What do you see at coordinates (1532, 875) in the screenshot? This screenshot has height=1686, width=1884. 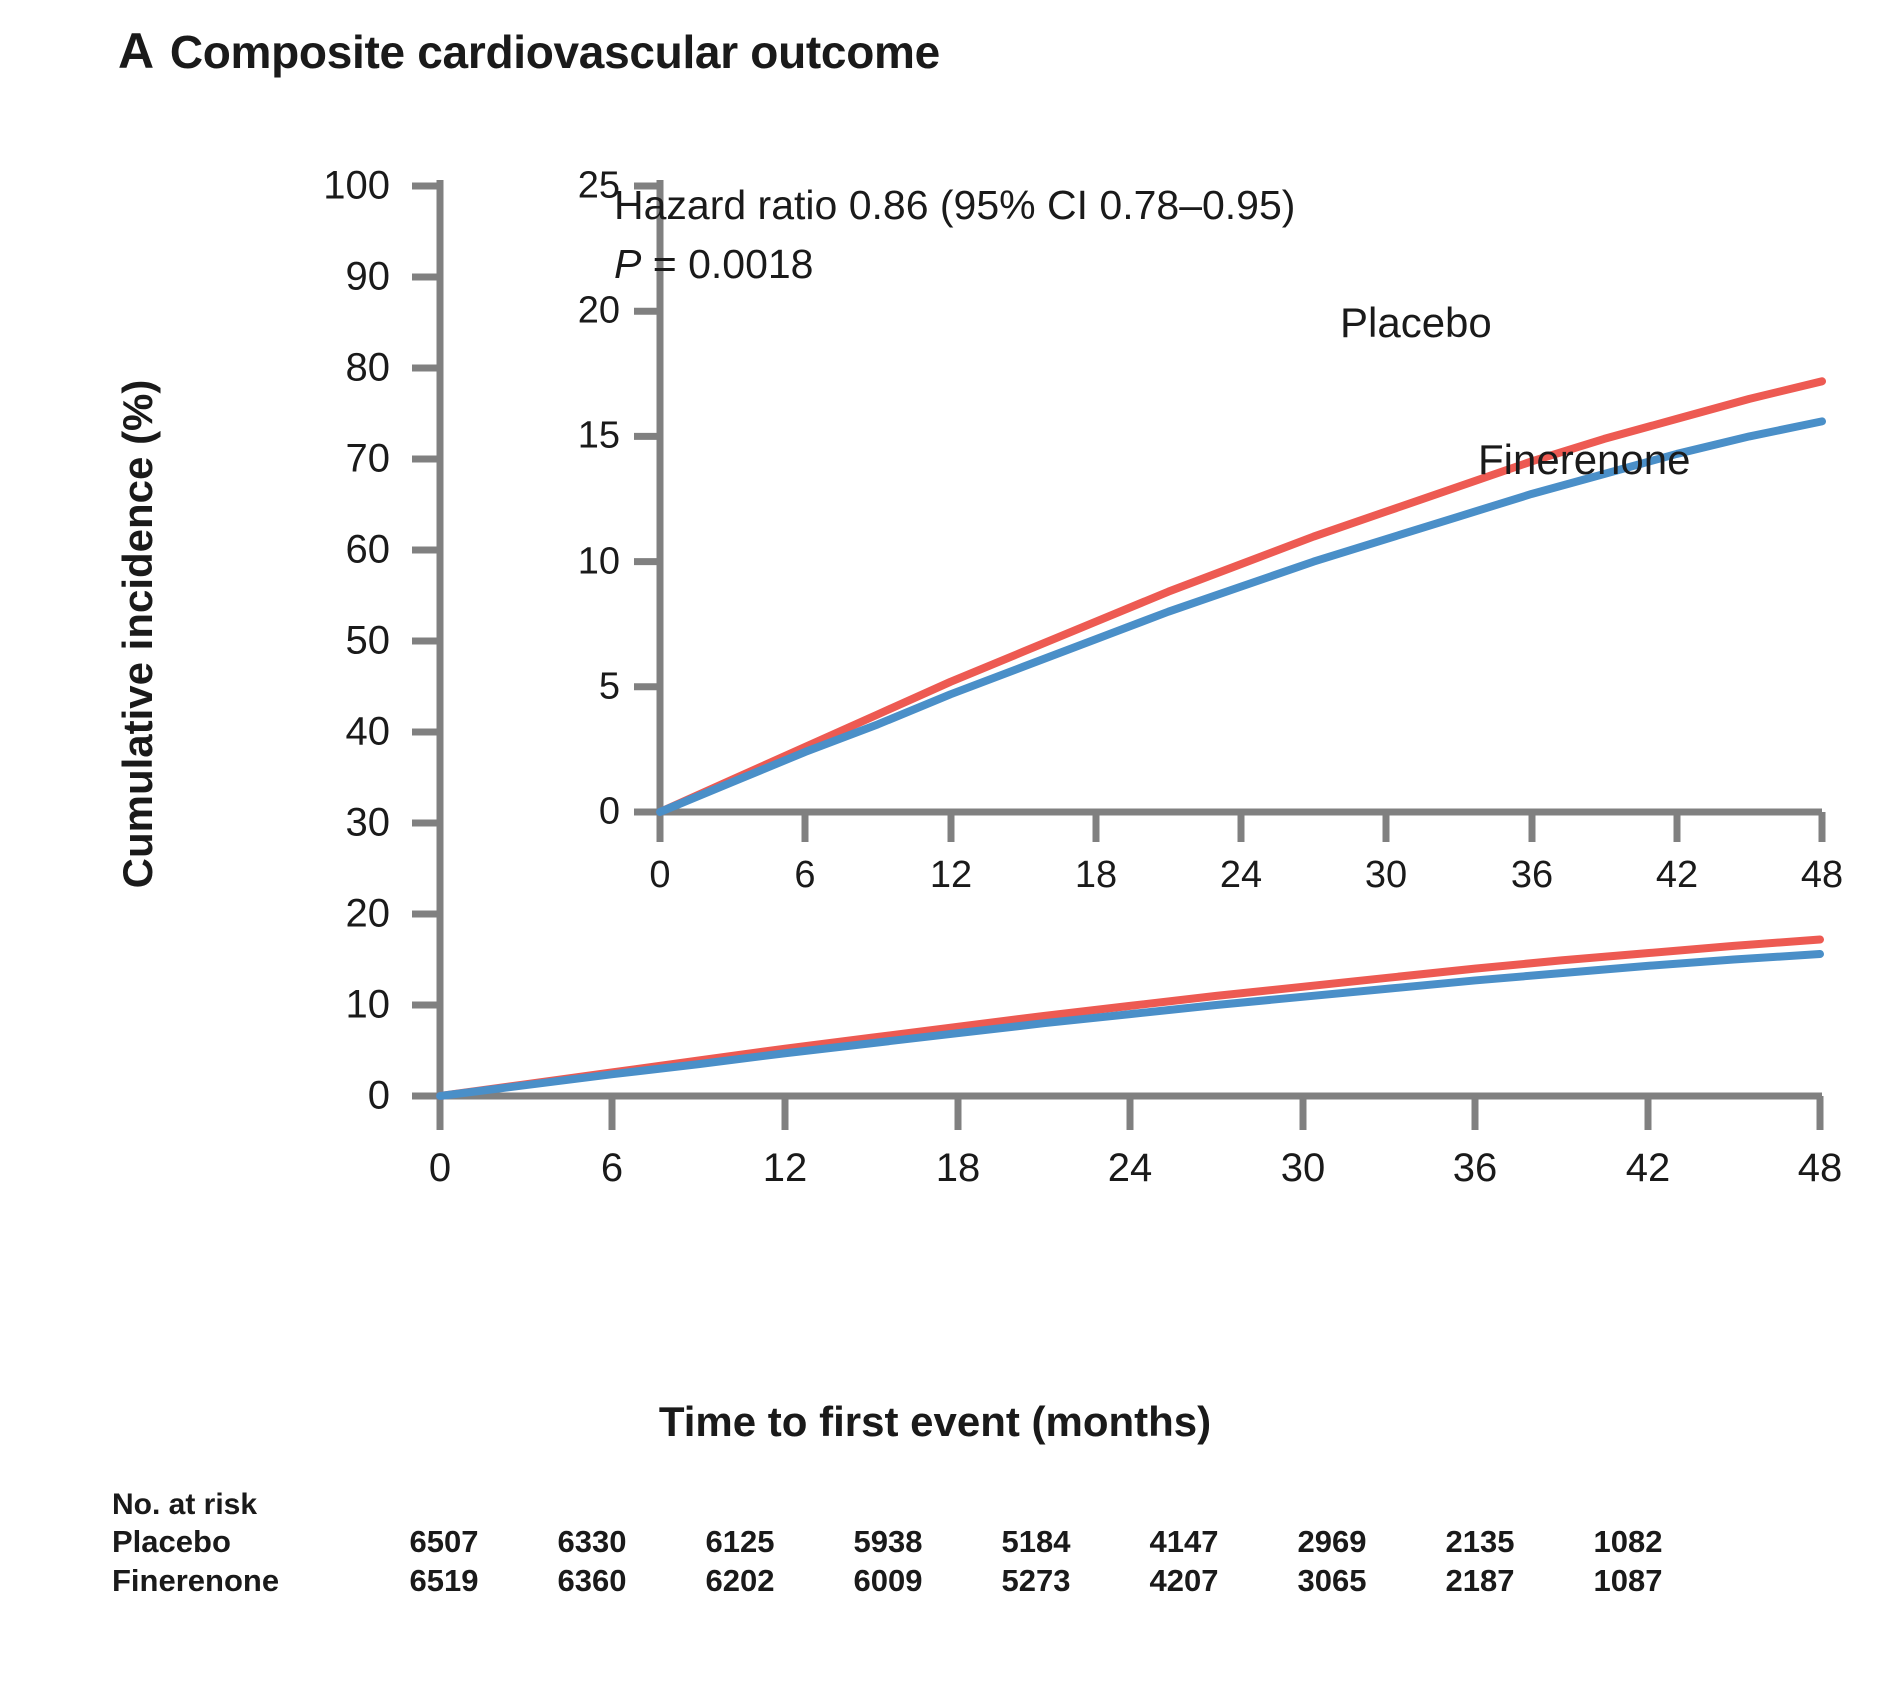 I see `inset-xtick-label: 36` at bounding box center [1532, 875].